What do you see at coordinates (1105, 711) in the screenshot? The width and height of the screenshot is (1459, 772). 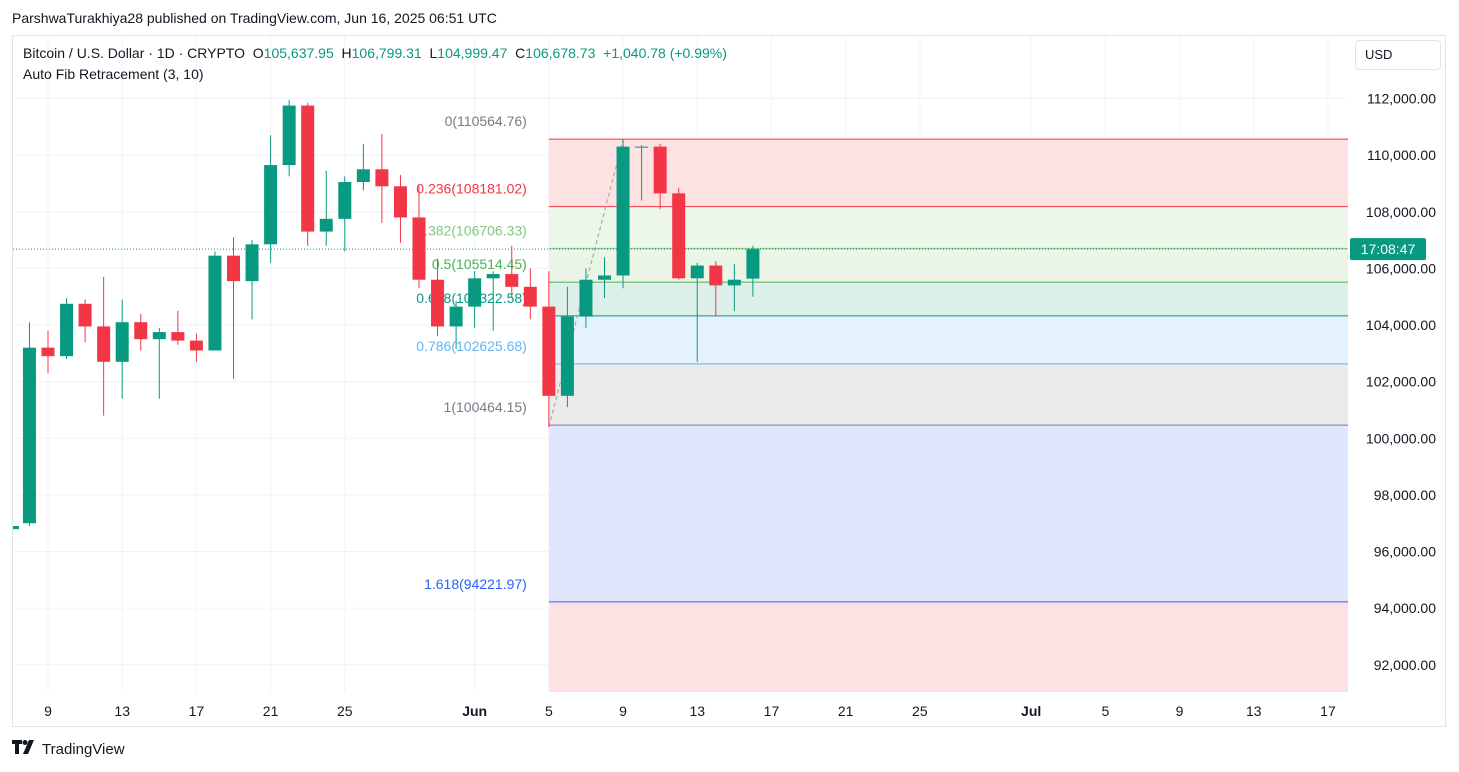 I see `x-axis-tick-label: 5` at bounding box center [1105, 711].